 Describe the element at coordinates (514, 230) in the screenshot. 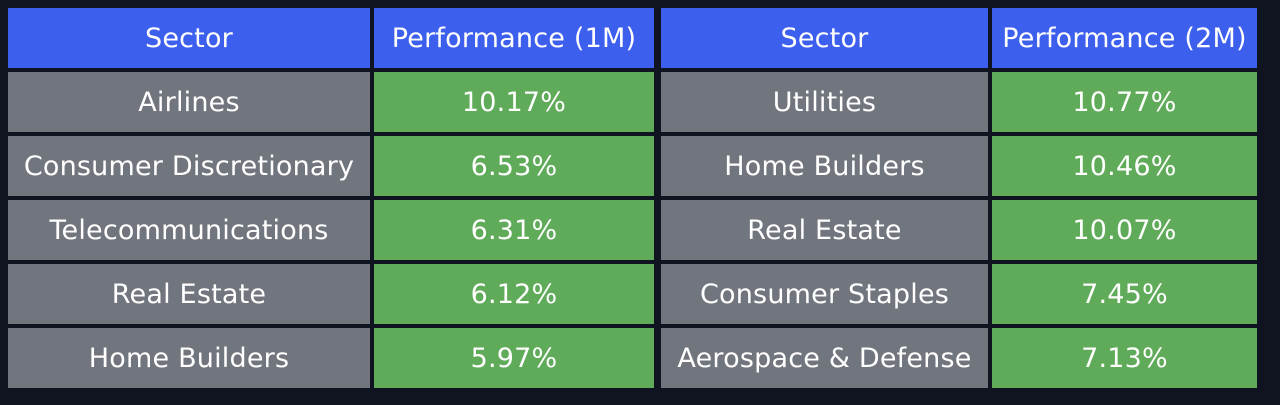

I see `performance-cell: 6.31%` at that location.